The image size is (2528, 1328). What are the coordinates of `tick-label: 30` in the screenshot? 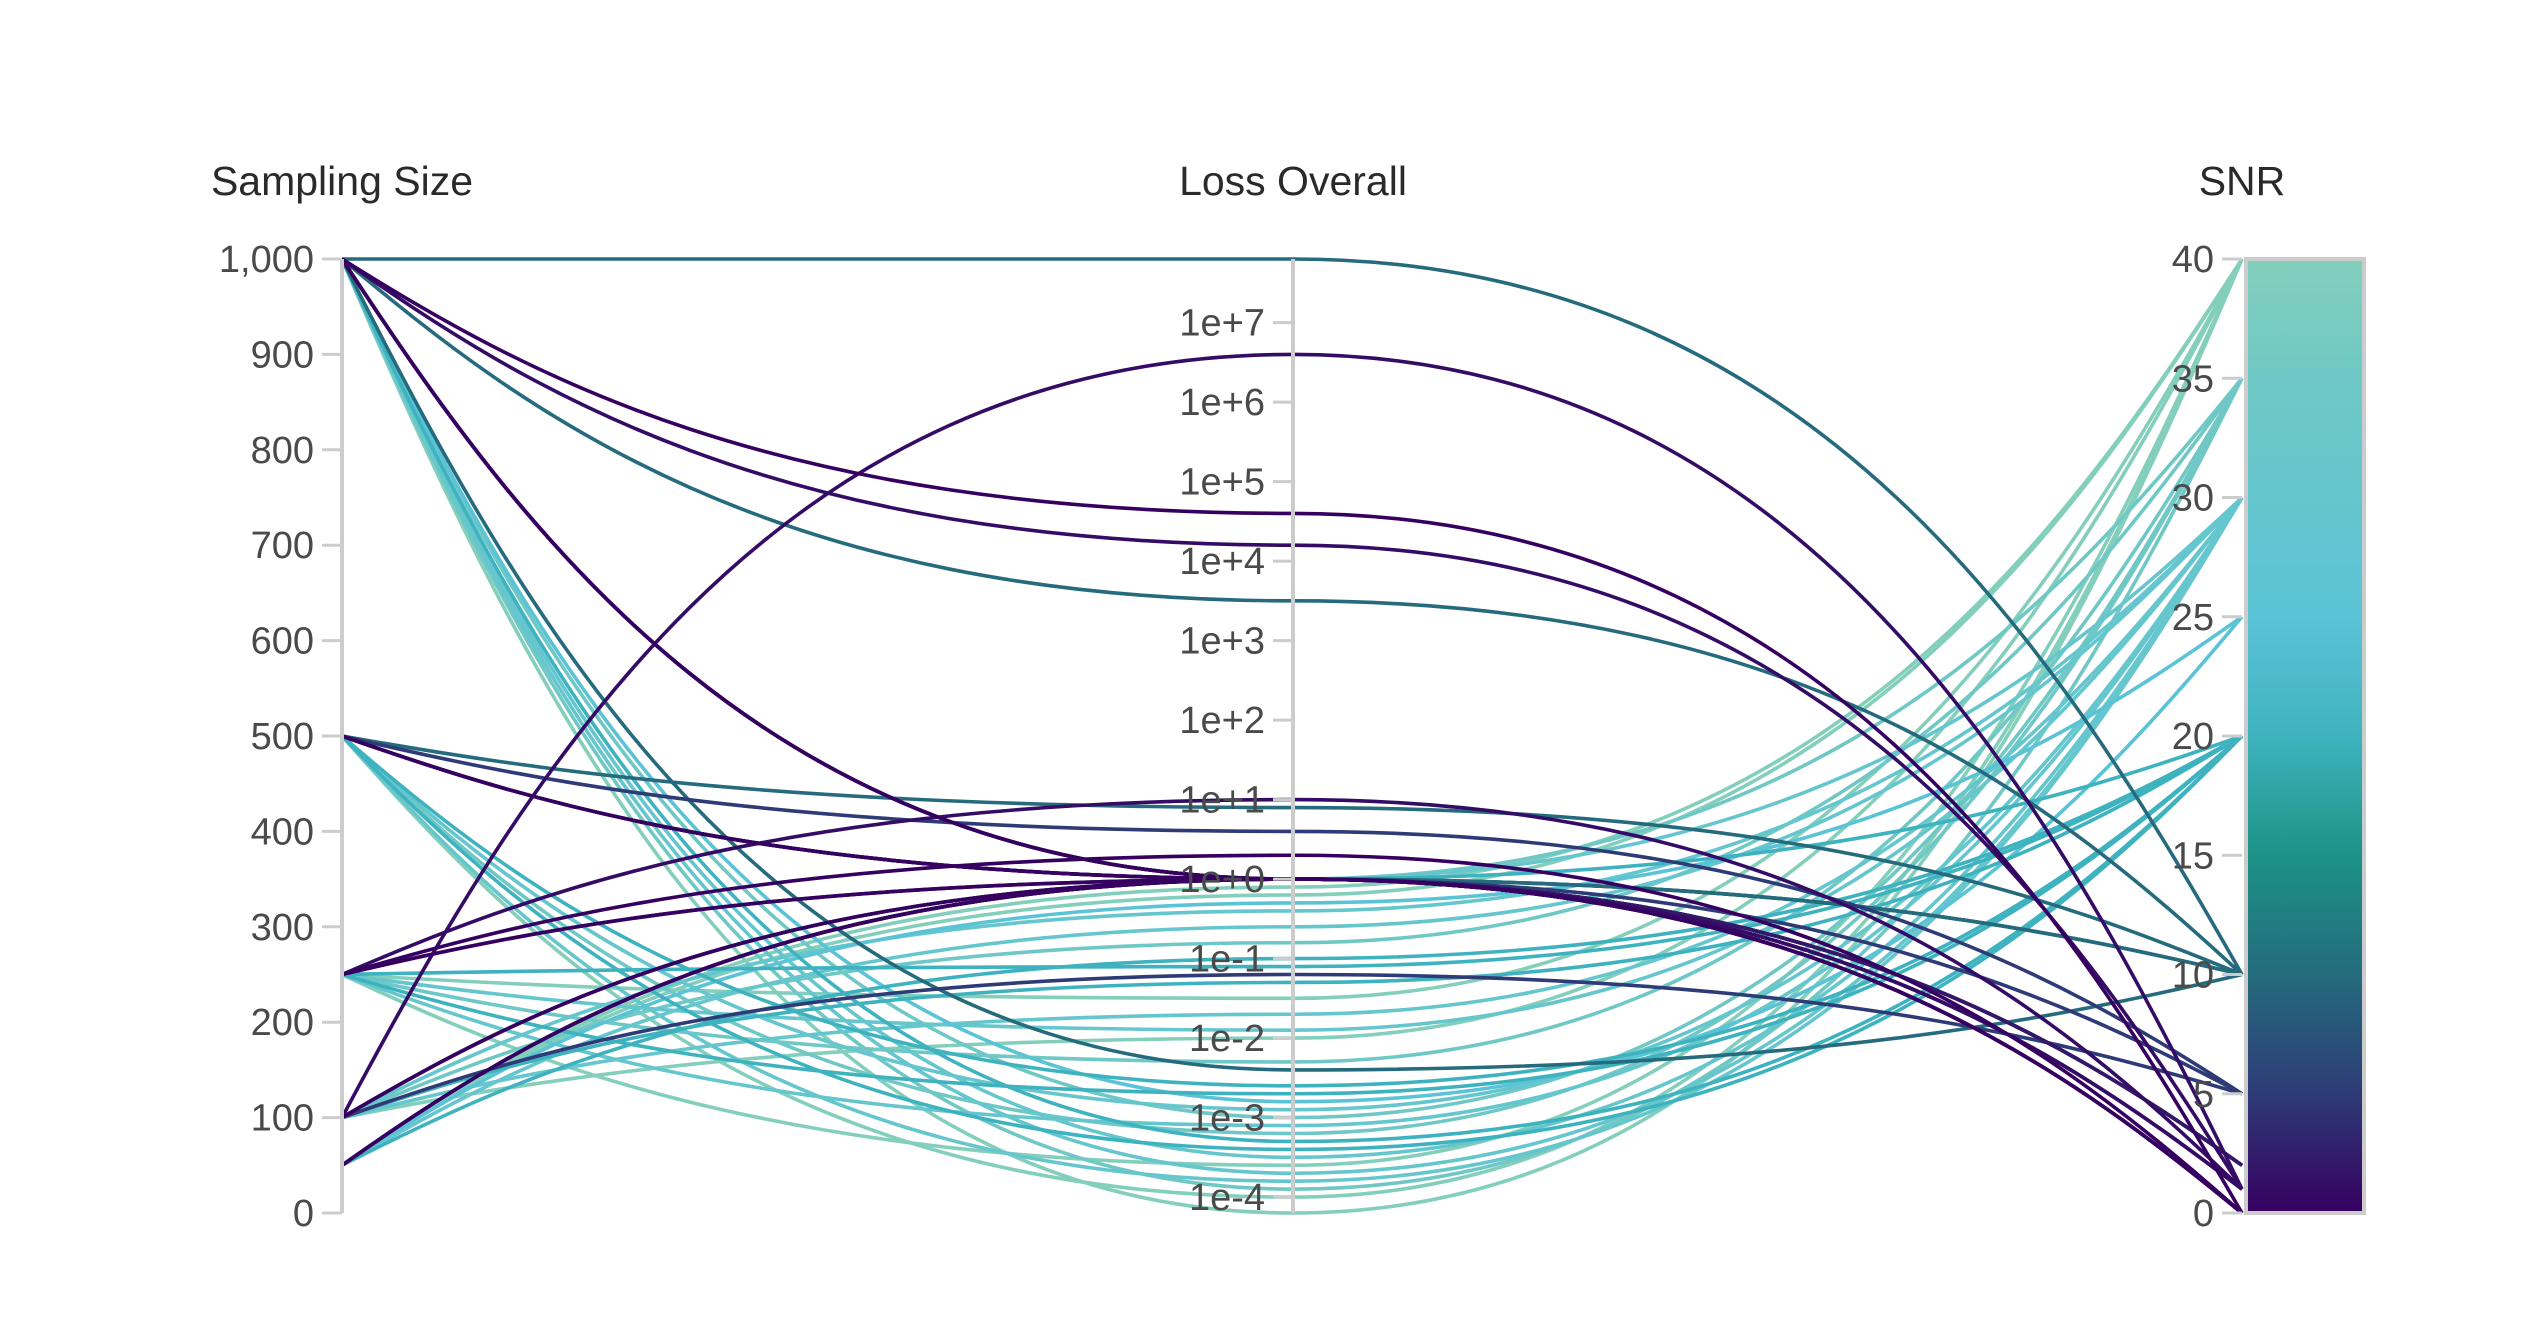 It's located at (2193, 499).